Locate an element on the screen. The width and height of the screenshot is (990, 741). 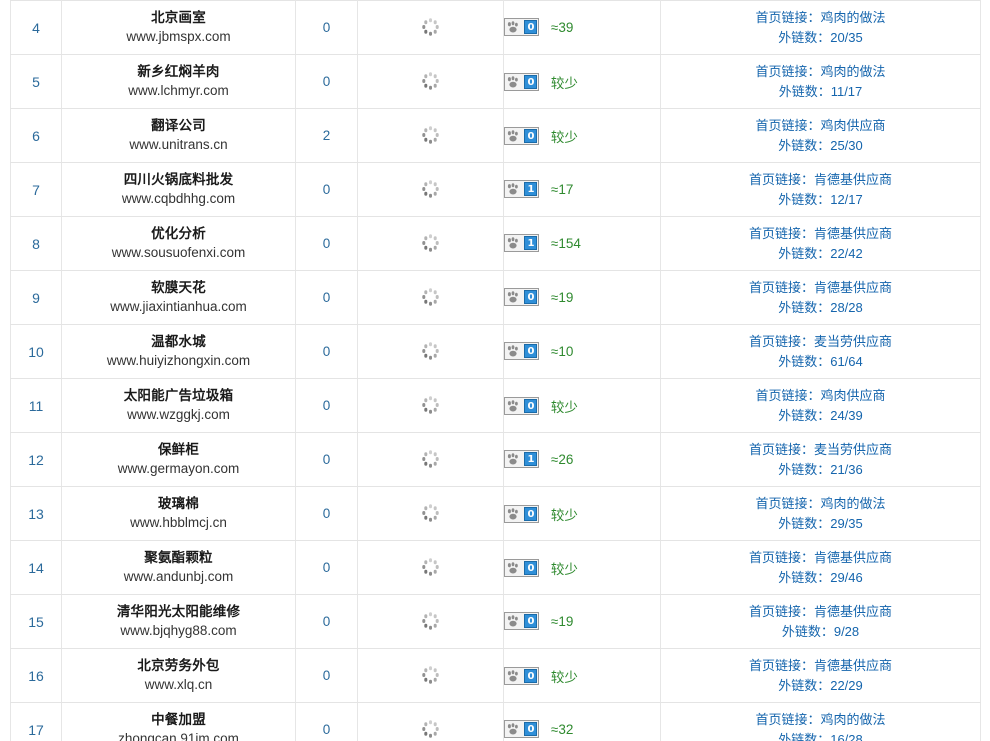
table-row: 17 中餐加盟 zhongcan.91jm.com 0 0 is located at coordinates (495, 721).